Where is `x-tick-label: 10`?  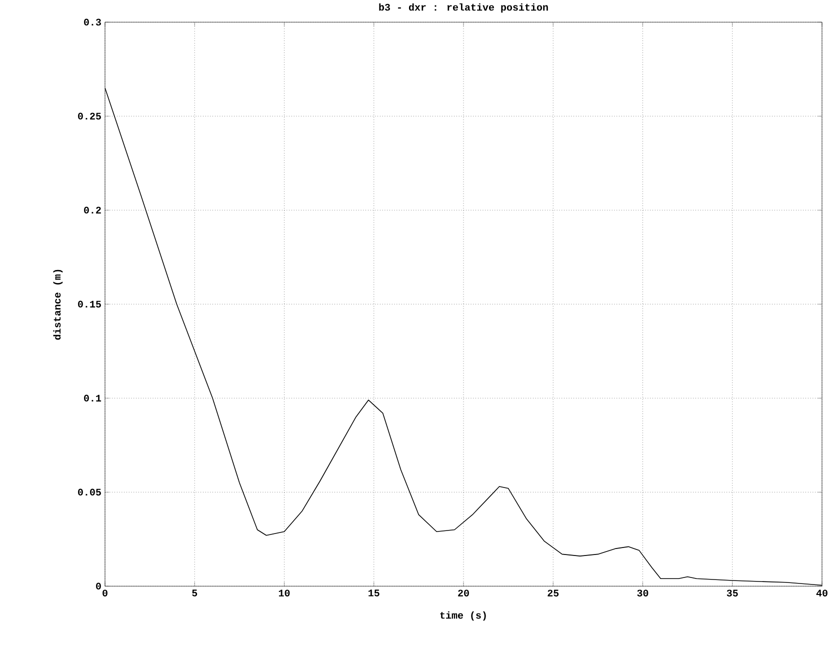 x-tick-label: 10 is located at coordinates (284, 593).